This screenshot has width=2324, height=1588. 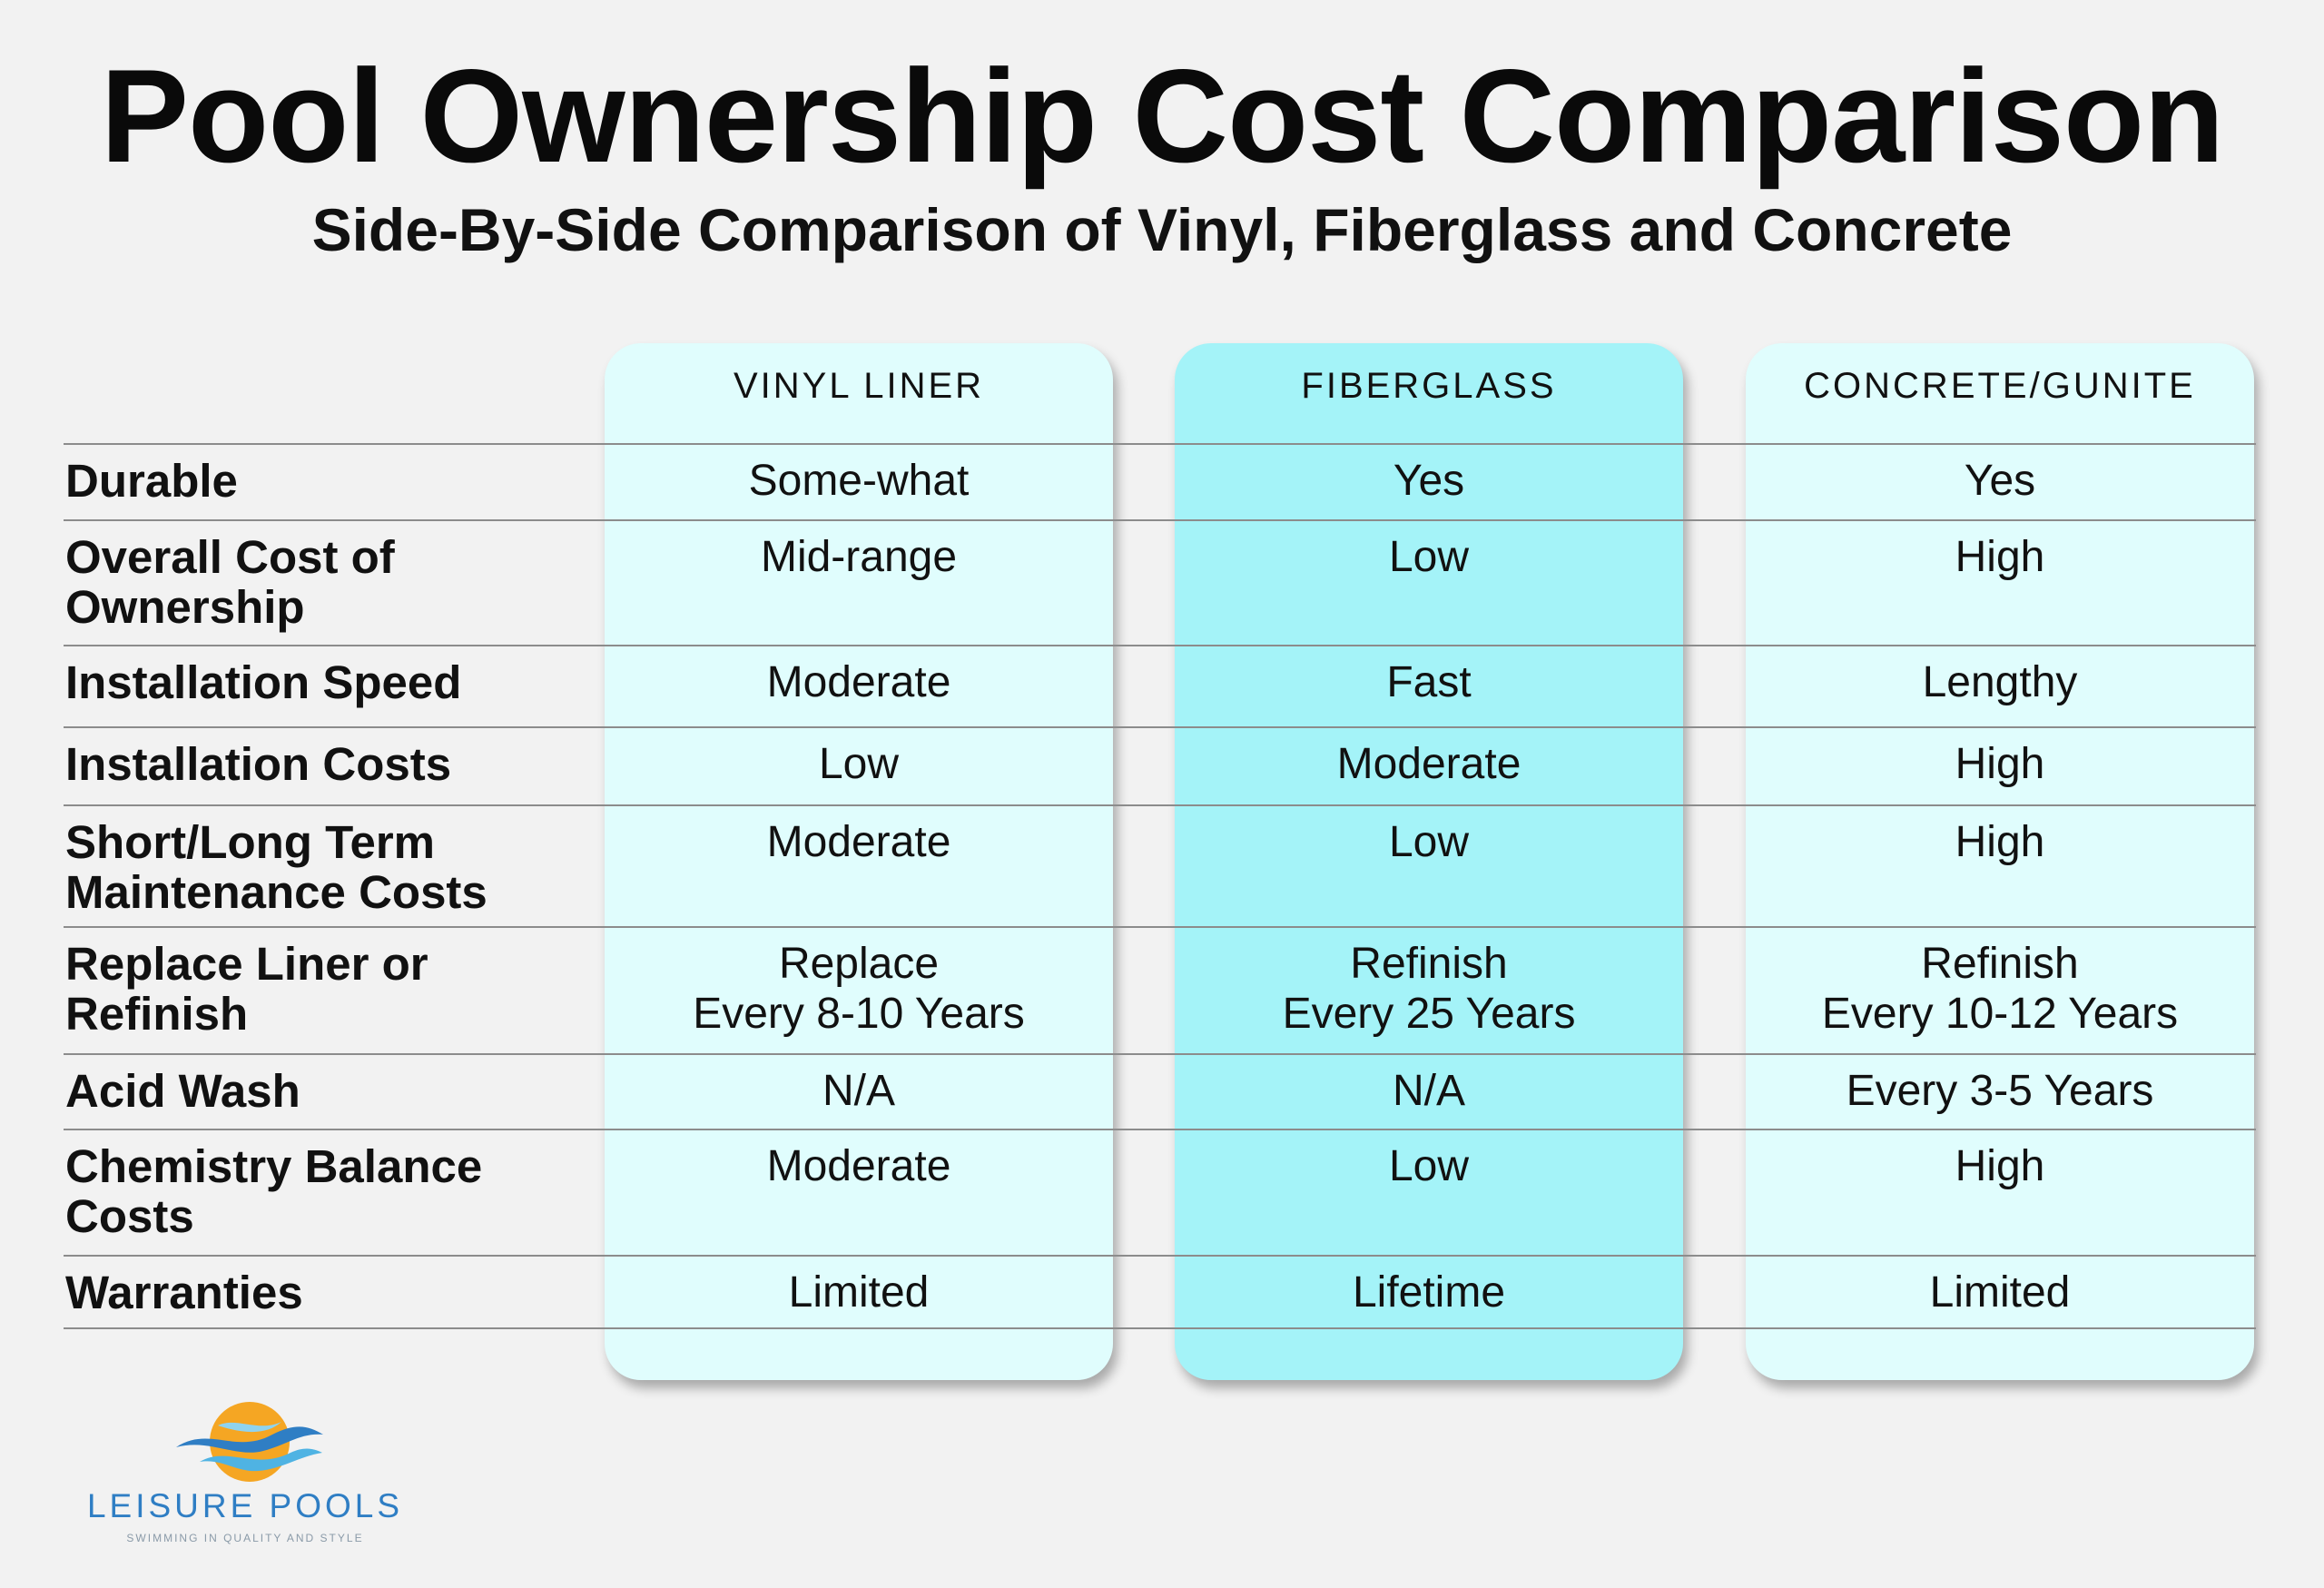 What do you see at coordinates (2000, 989) in the screenshot?
I see `table-cell: Refinish Every 10-12 Years` at bounding box center [2000, 989].